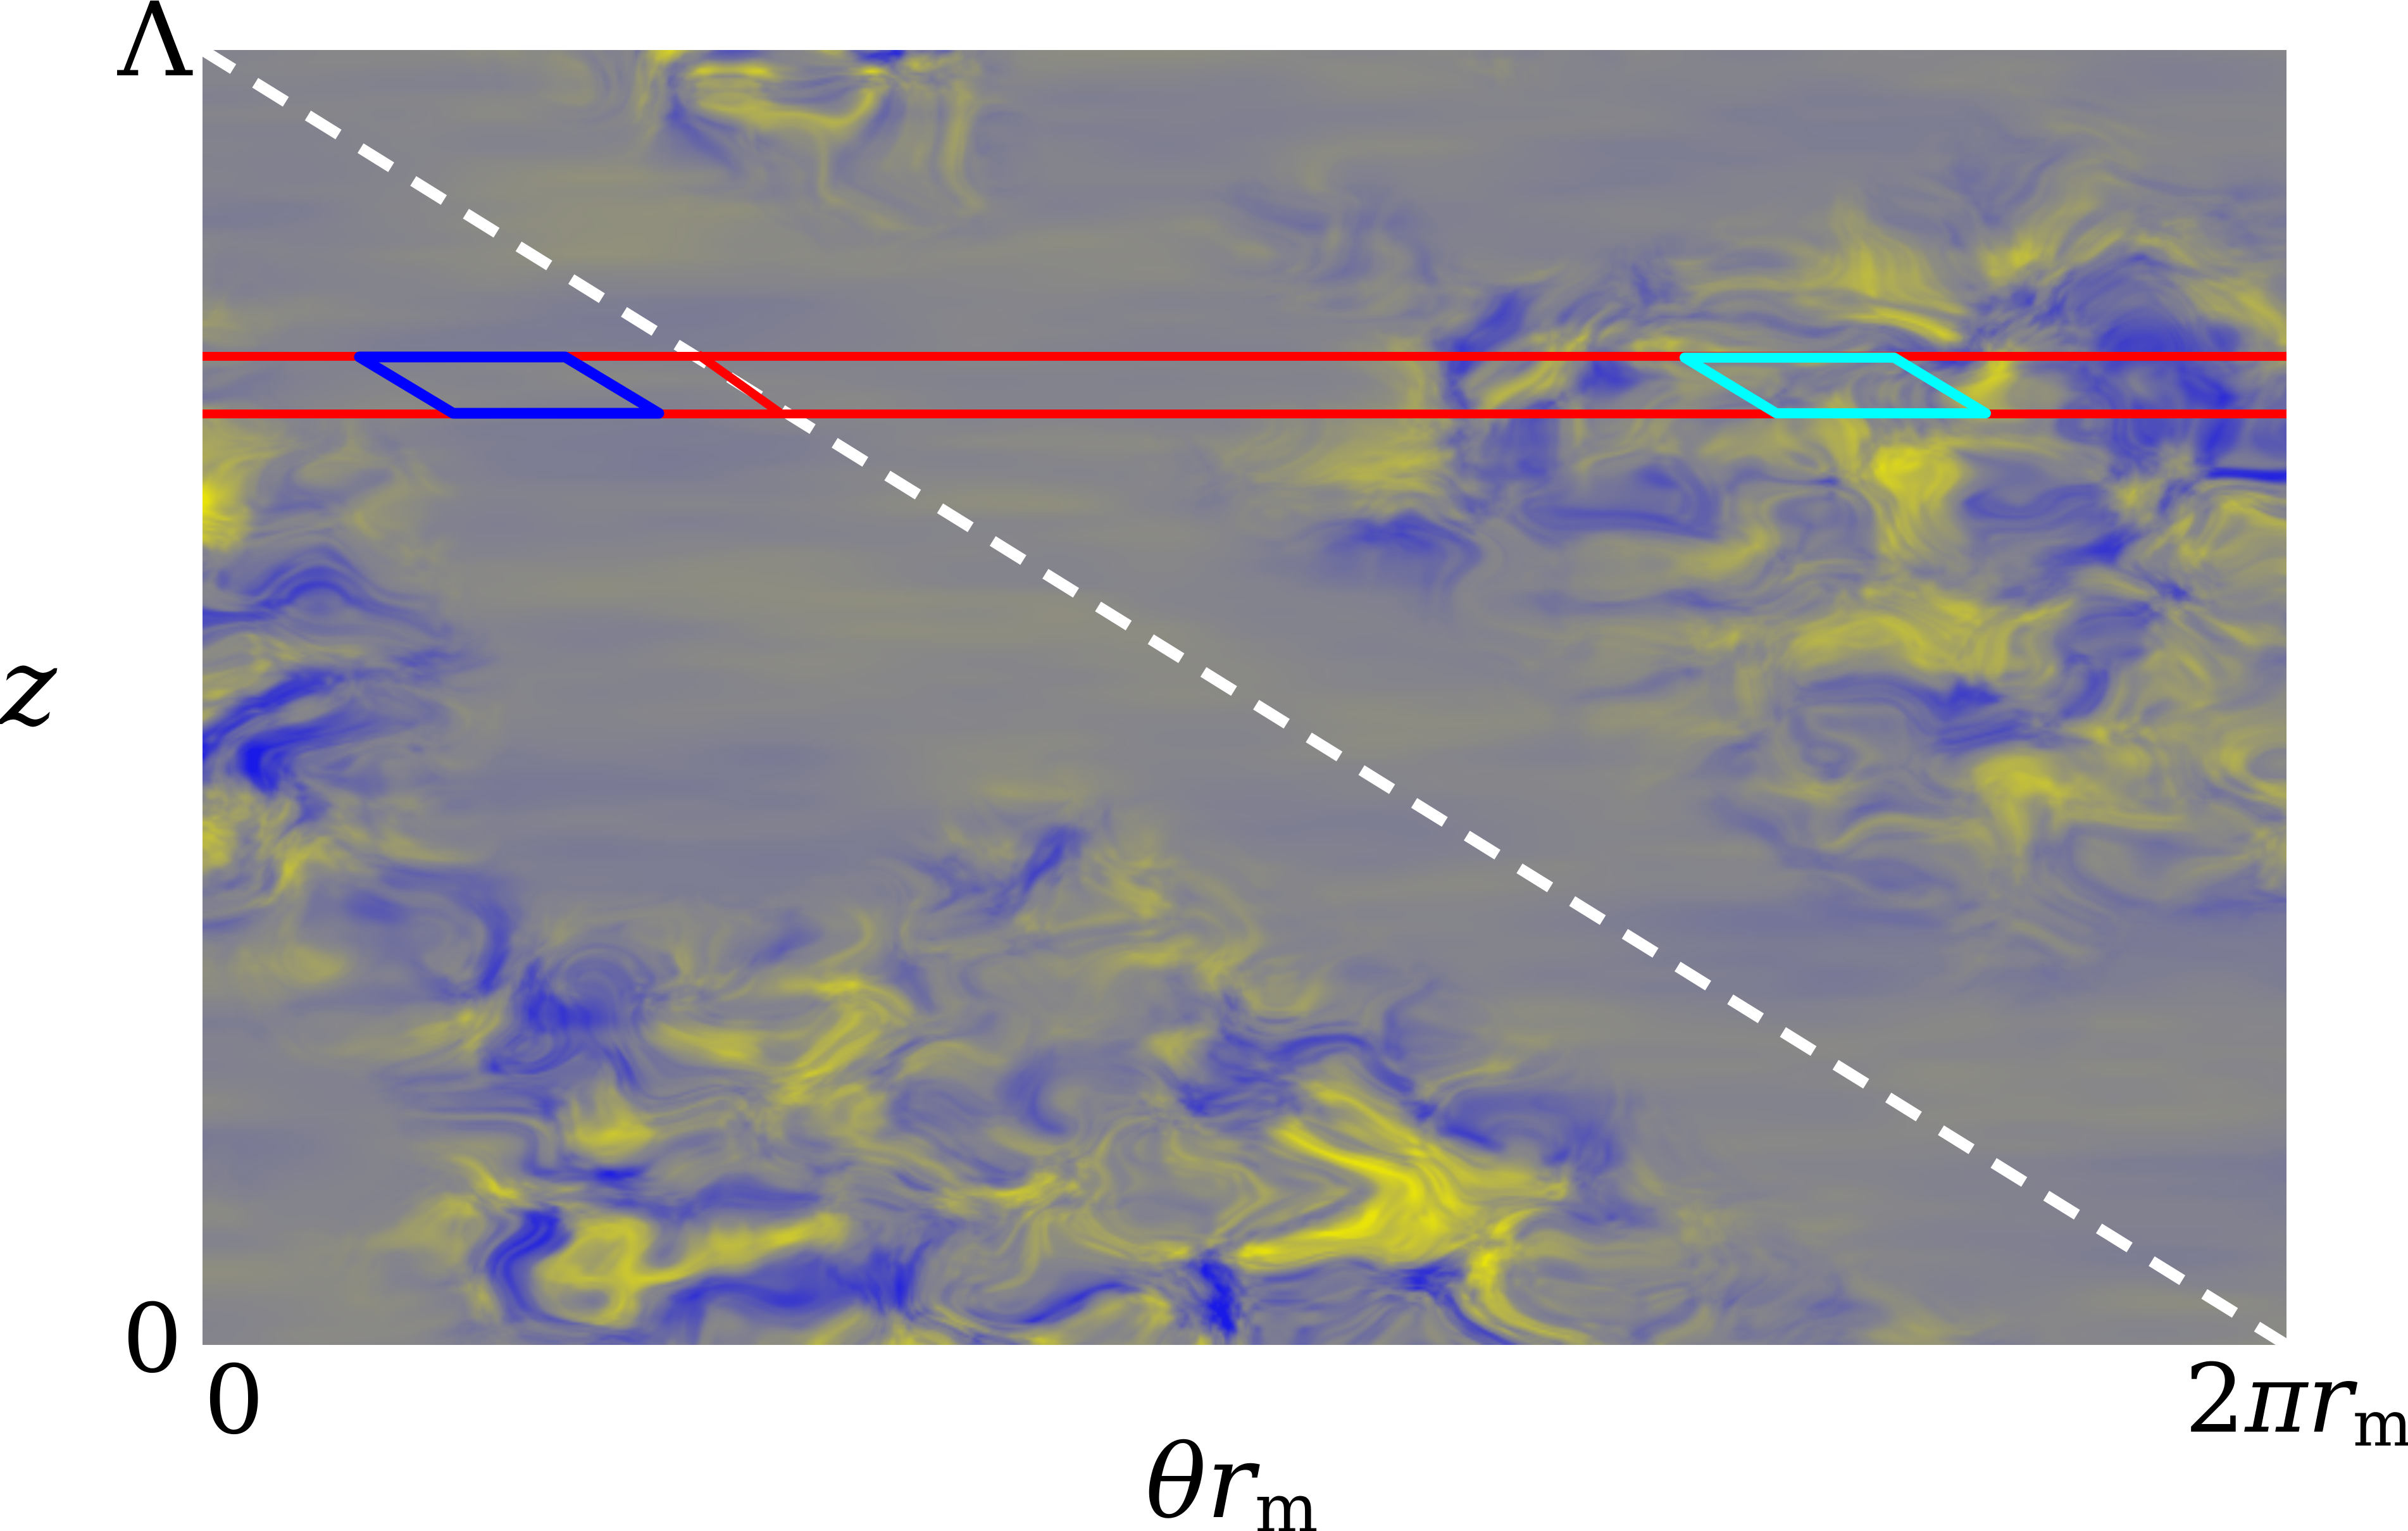 The image size is (2408, 1531). Describe the element at coordinates (2299, 1399) in the screenshot. I see `x-axis-tick-right-symbols: πr` at that location.